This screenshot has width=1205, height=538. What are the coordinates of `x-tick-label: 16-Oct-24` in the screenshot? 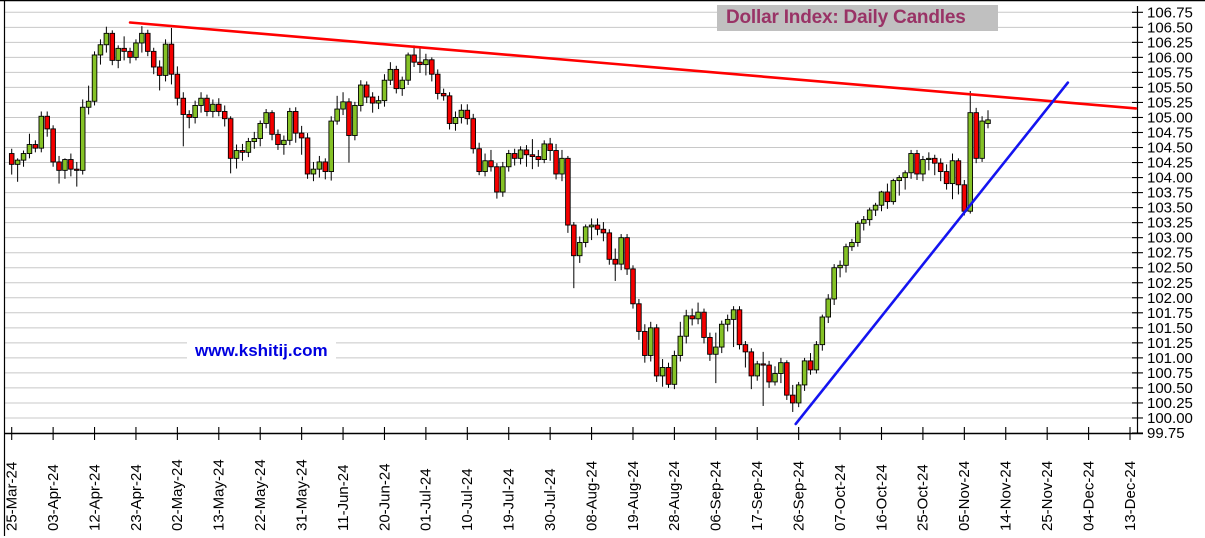 It's located at (881, 497).